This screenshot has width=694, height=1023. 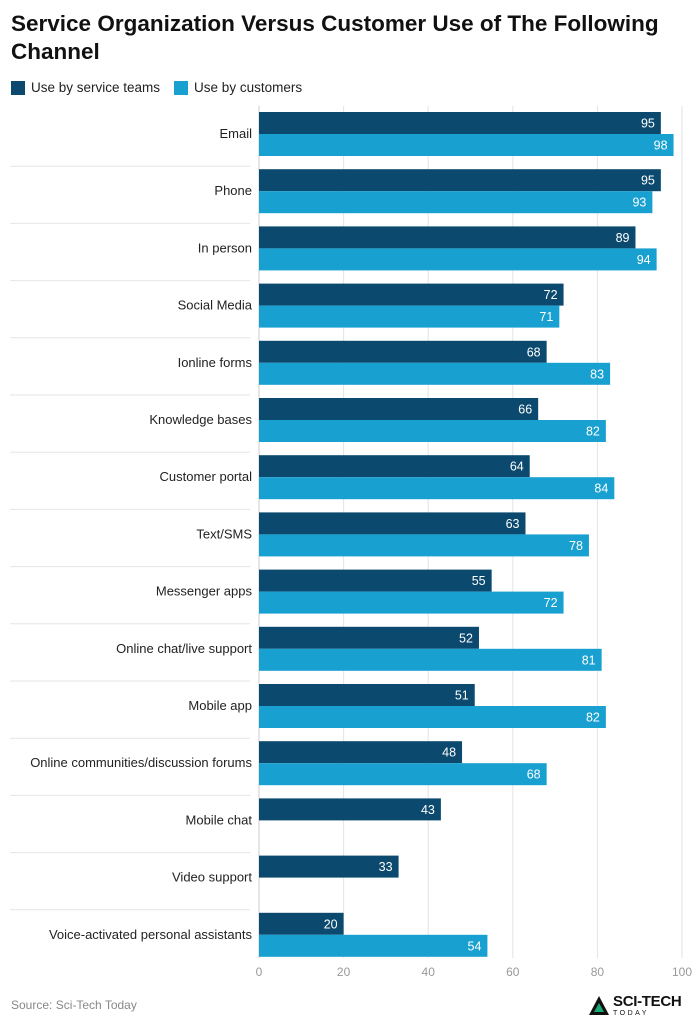 What do you see at coordinates (599, 1006) in the screenshot?
I see `logo-mark-icon` at bounding box center [599, 1006].